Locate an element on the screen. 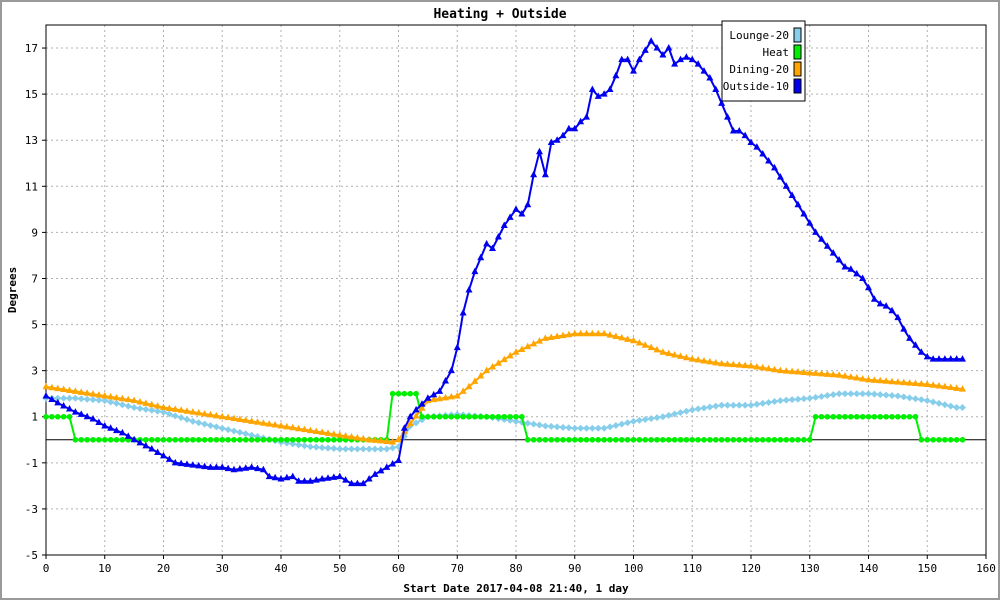 The image size is (1000, 600). x-tick-label: 90 is located at coordinates (574, 568).